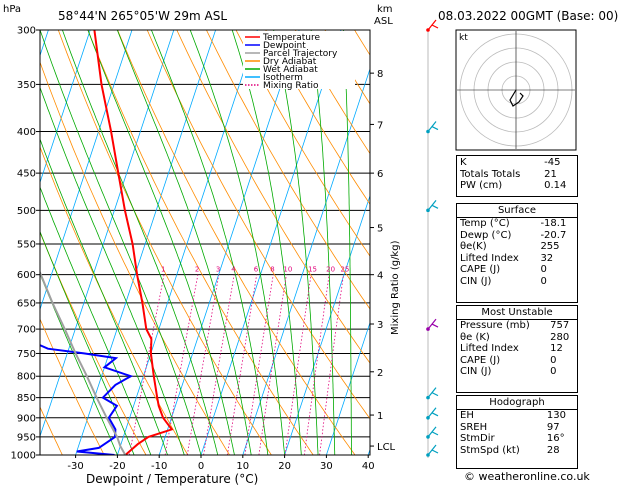  Describe the element at coordinates (344, 270) in the screenshot. I see `mixing-ratio-label: 25` at that location.